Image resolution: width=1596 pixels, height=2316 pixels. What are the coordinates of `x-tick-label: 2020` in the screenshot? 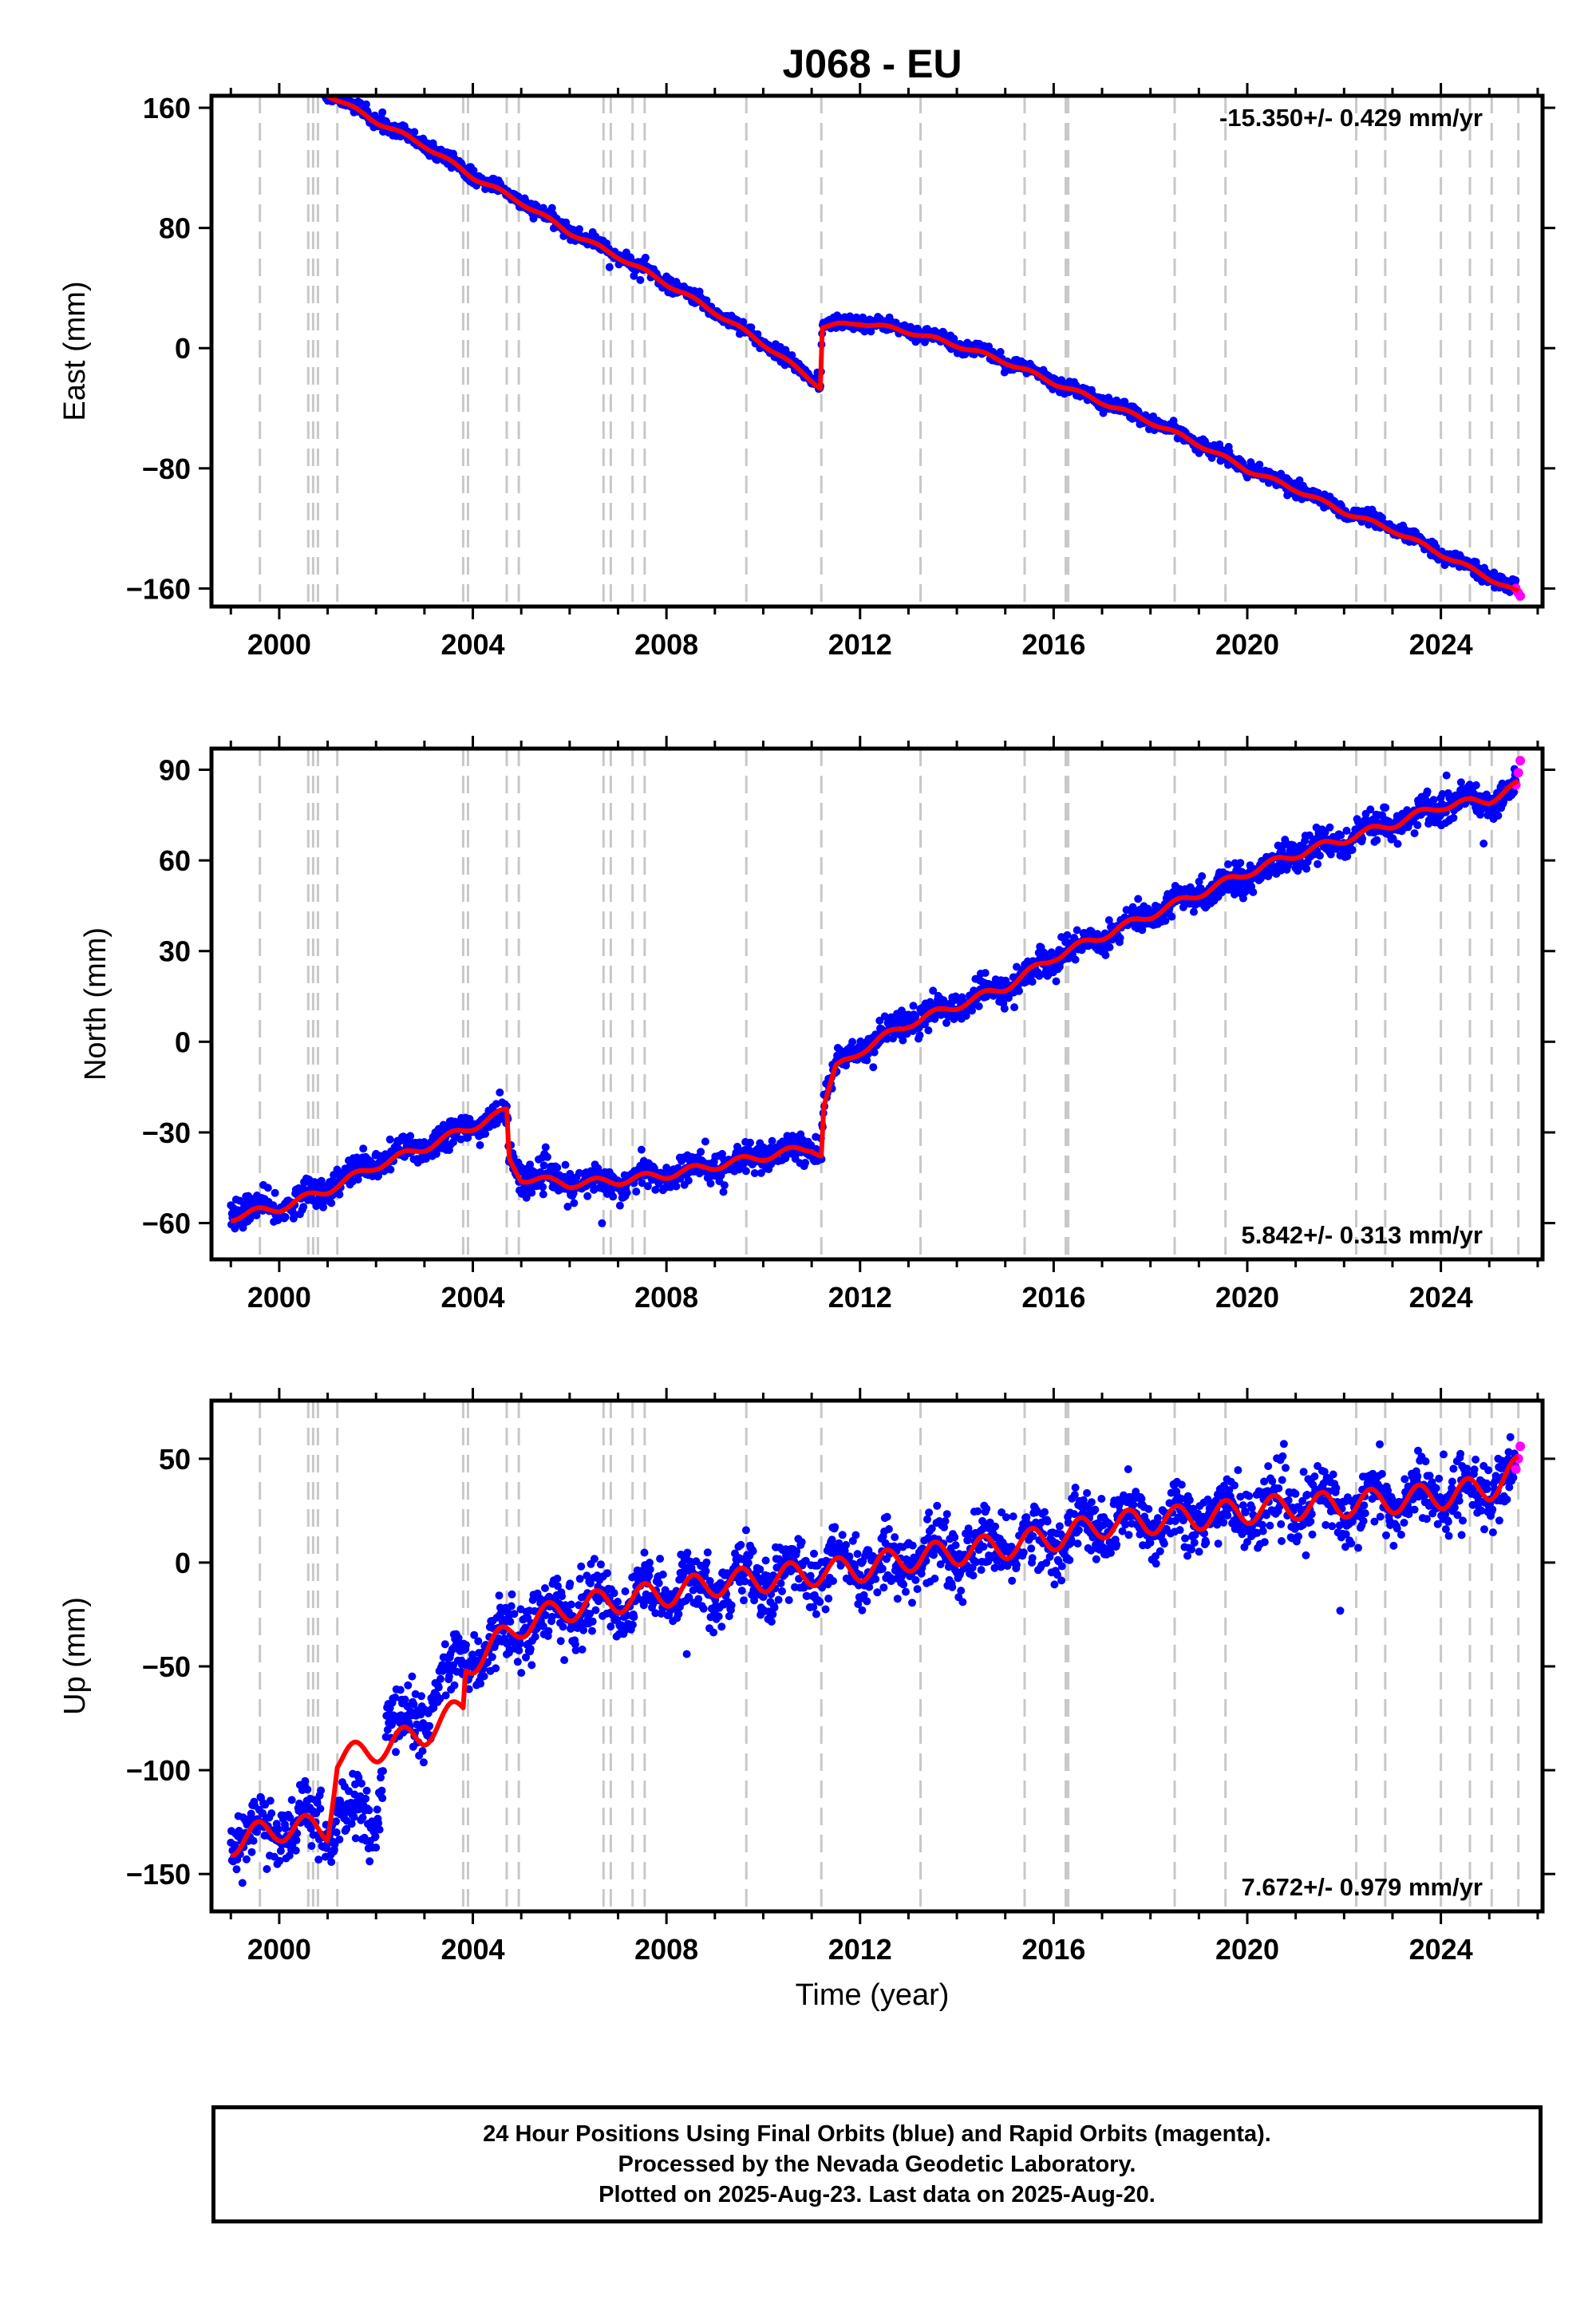 It's located at (1247, 1297).